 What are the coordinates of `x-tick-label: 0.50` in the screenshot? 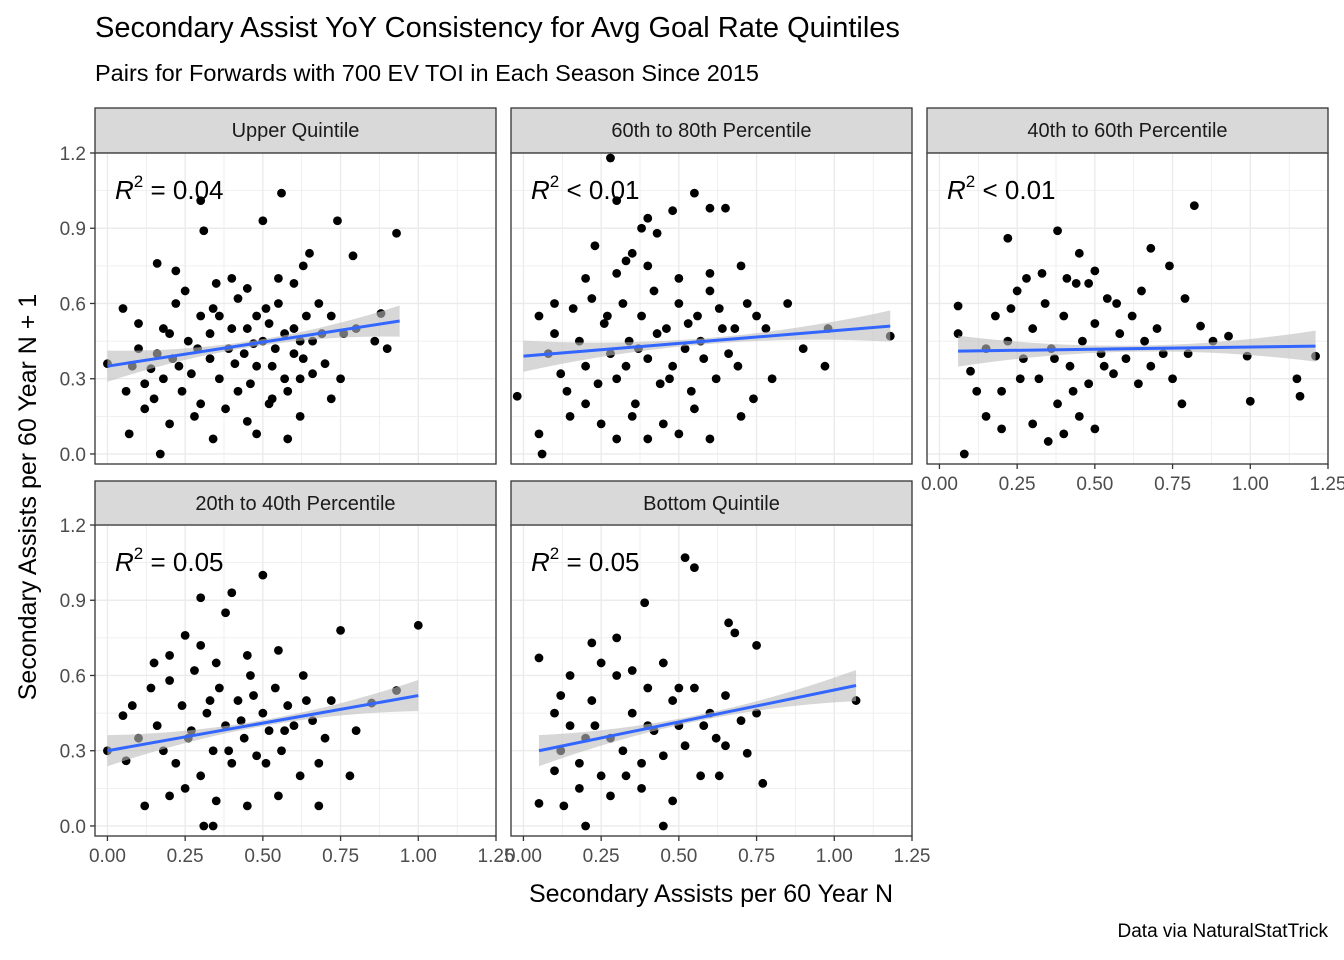 It's located at (678, 856).